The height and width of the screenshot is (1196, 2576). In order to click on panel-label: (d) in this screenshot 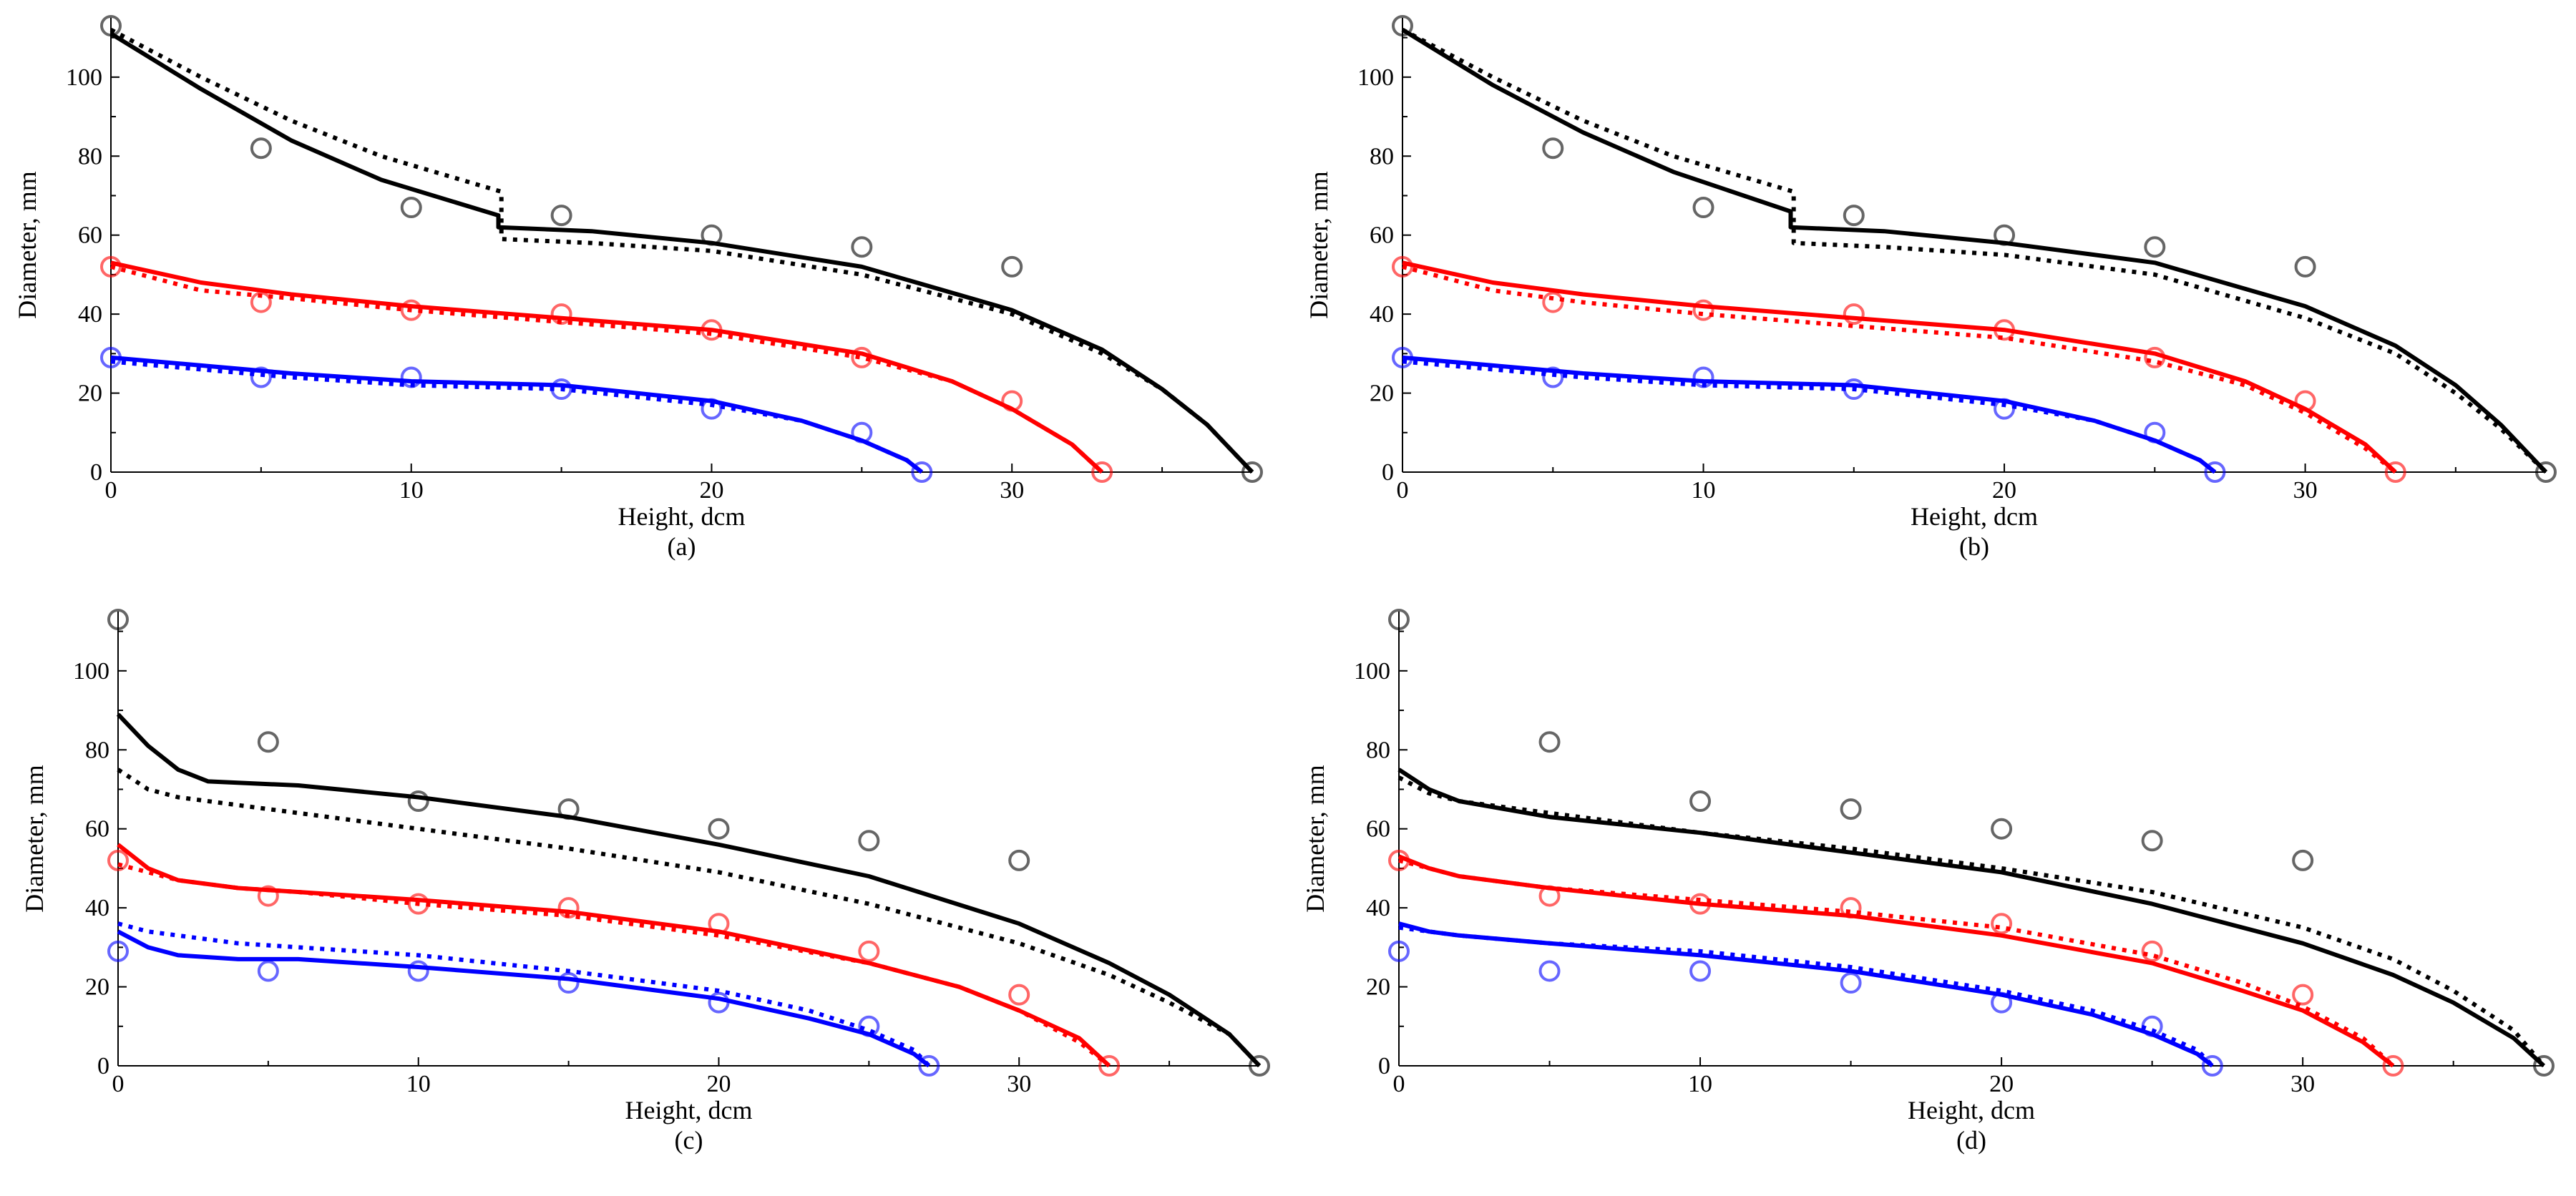, I will do `click(1971, 1140)`.